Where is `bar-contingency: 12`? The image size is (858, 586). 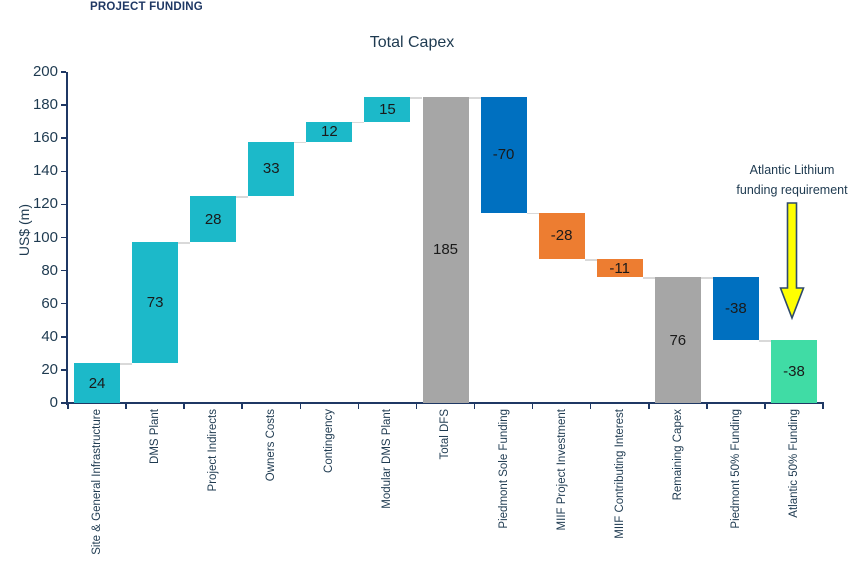 bar-contingency: 12 is located at coordinates (329, 131).